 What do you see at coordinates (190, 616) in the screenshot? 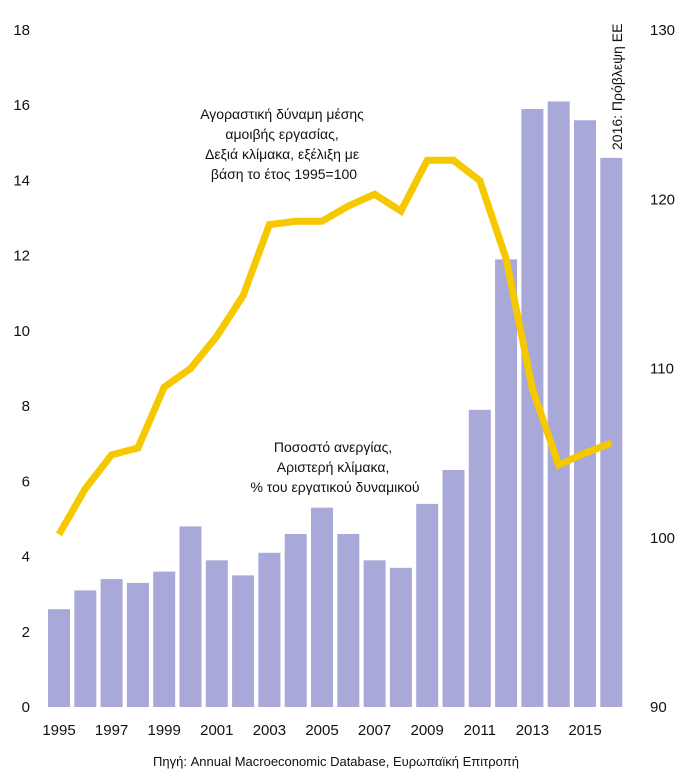
I see `bar-2000` at bounding box center [190, 616].